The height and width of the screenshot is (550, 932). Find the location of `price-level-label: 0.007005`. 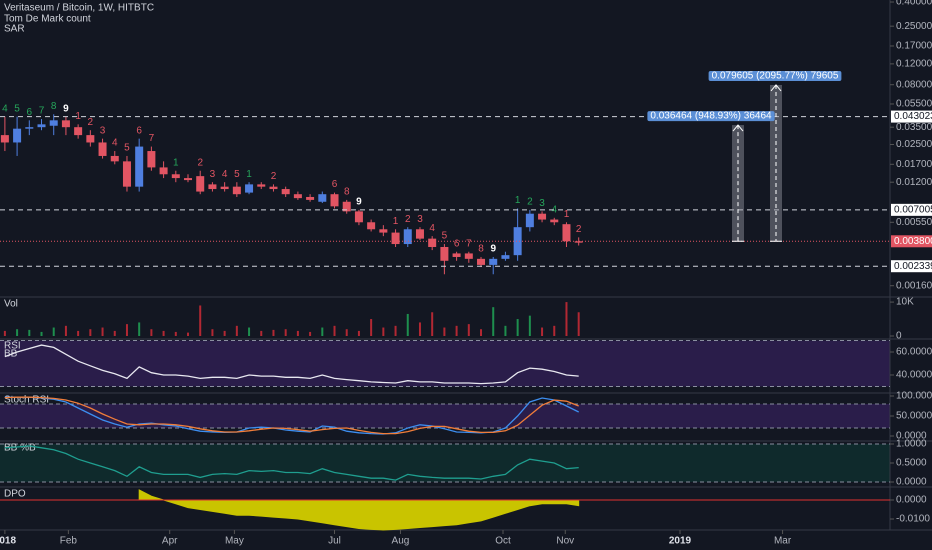

price-level-label: 0.007005 is located at coordinates (913, 209).